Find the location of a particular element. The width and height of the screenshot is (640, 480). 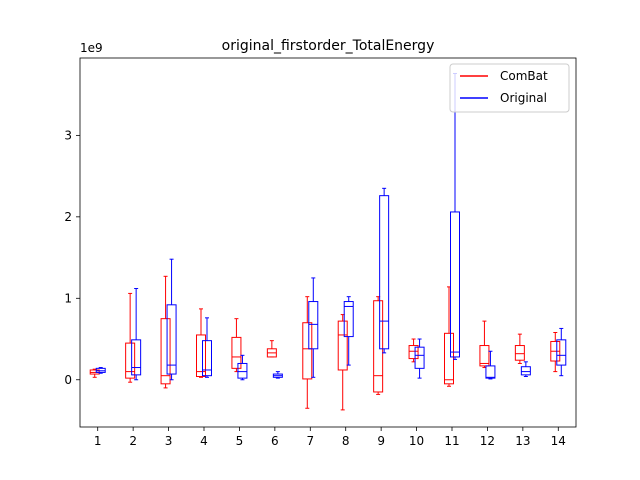

legend-label-original: Original is located at coordinates (523, 98).